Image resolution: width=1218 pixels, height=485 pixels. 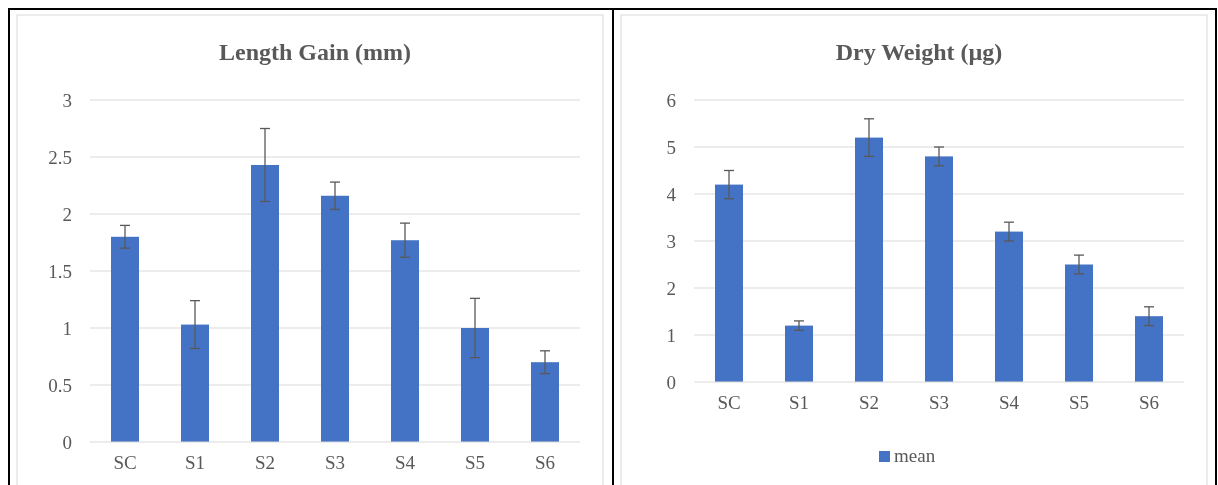 I want to click on legend-label: mean, so click(x=914, y=455).